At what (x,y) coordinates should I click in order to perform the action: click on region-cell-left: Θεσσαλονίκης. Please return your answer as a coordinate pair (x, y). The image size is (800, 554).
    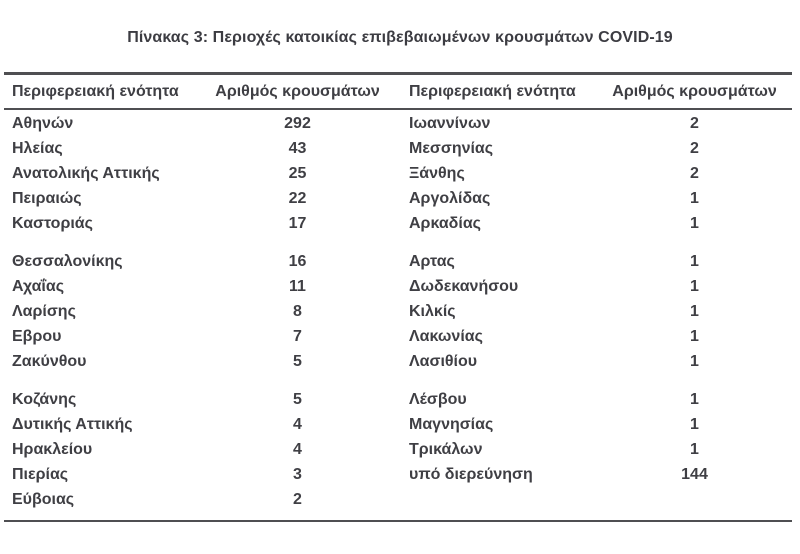
    Looking at the image, I should click on (67, 261).